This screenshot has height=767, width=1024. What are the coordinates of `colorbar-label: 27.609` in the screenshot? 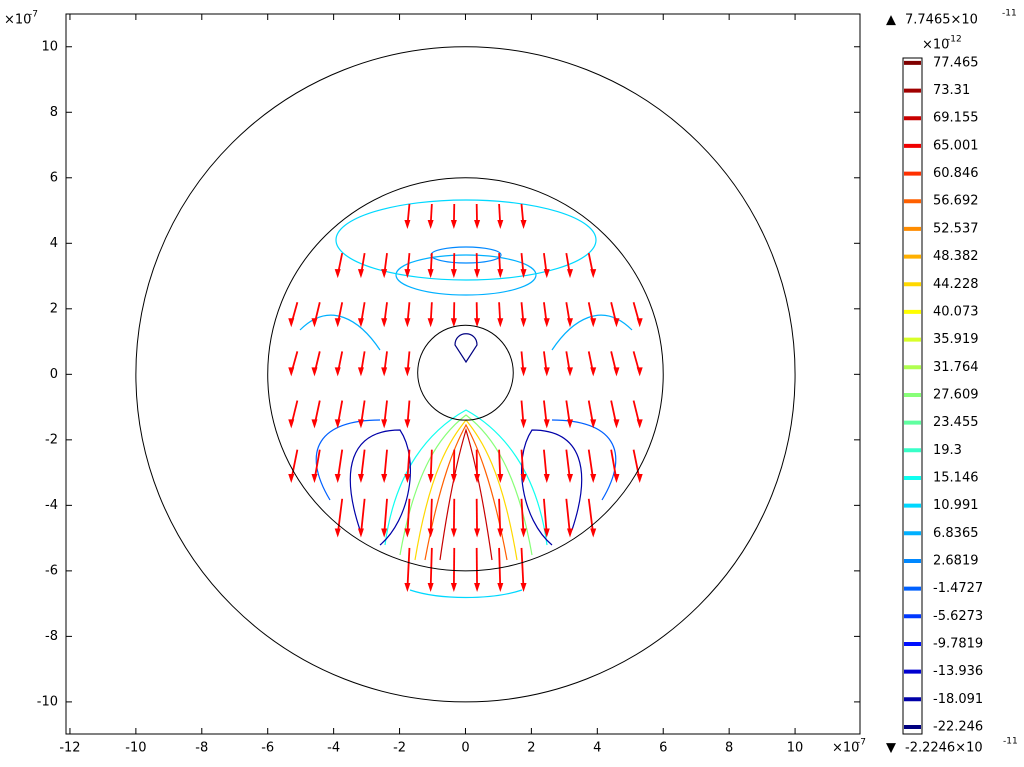 It's located at (956, 394).